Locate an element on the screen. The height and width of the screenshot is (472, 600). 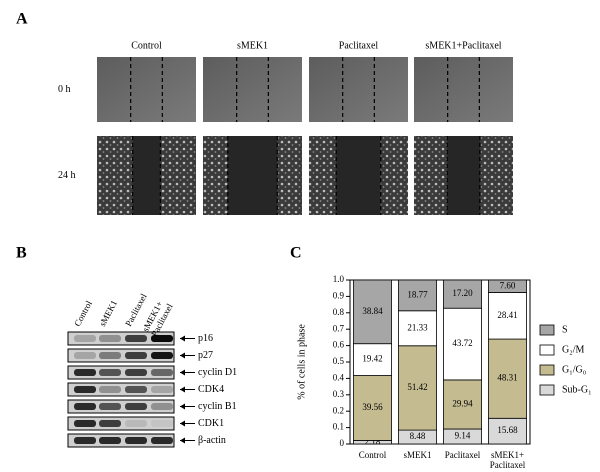
protein-label: cyclin B1 is located at coordinates (217, 406).